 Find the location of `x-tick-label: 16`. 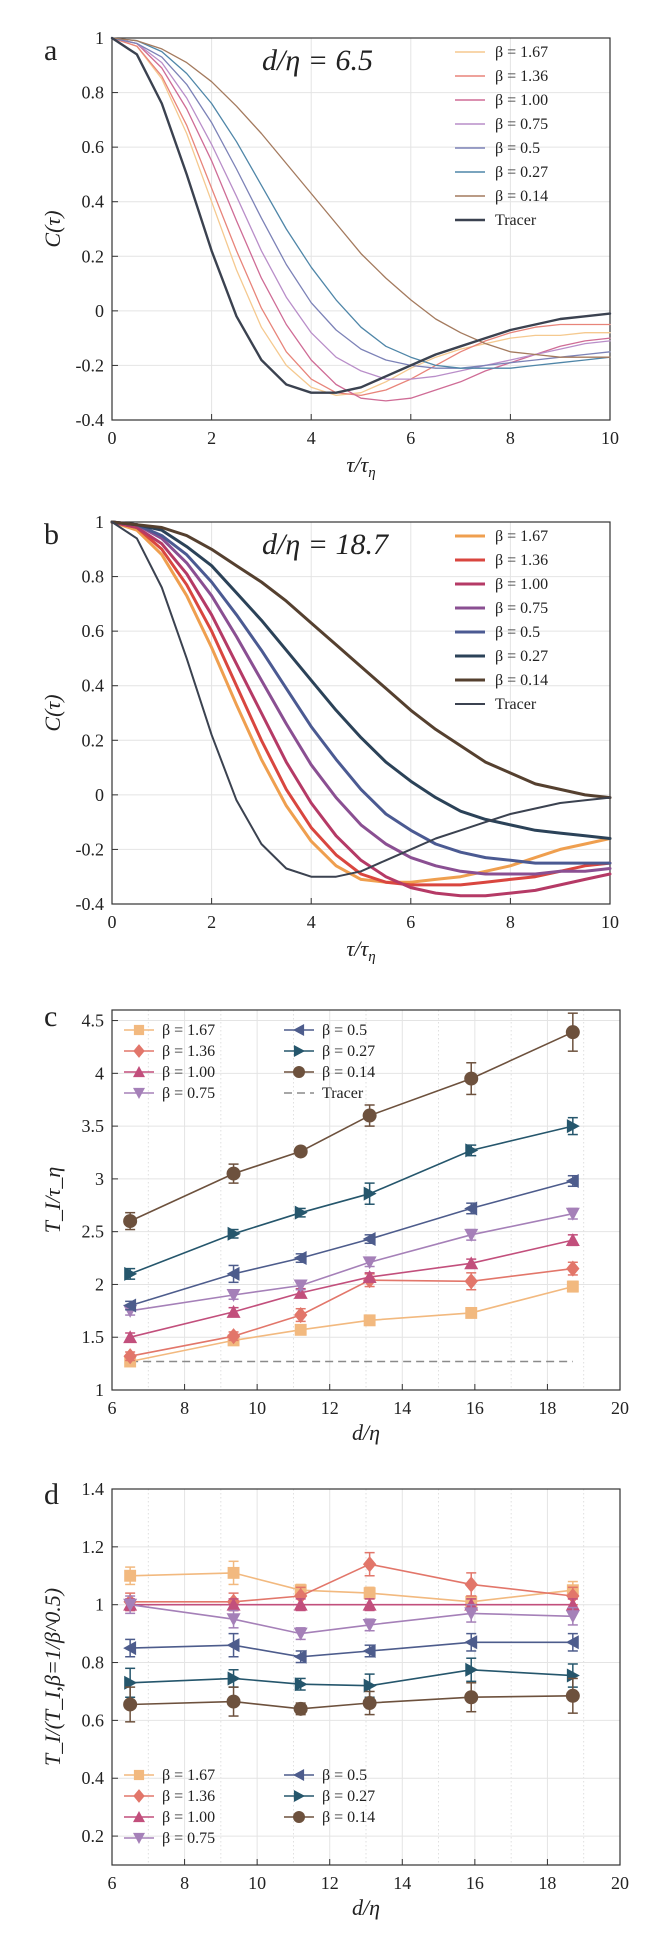

x-tick-label: 16 is located at coordinates (475, 1408).